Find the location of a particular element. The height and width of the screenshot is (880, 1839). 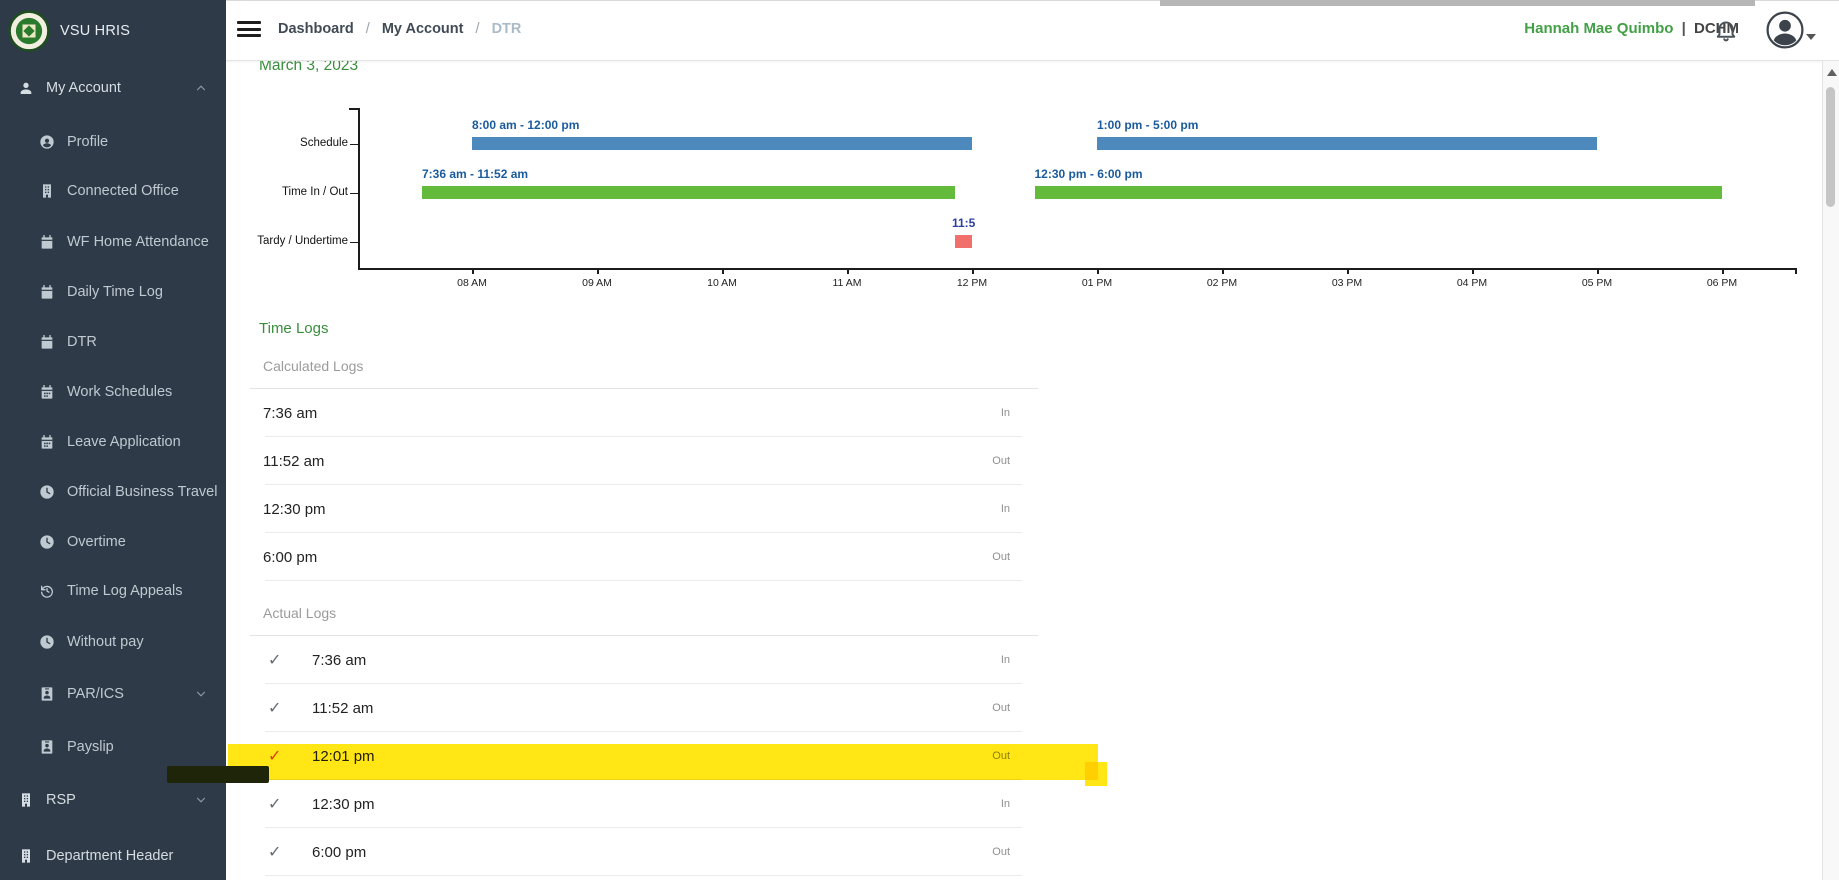

breadcrumb-dashboard: Dashboard is located at coordinates (316, 29).